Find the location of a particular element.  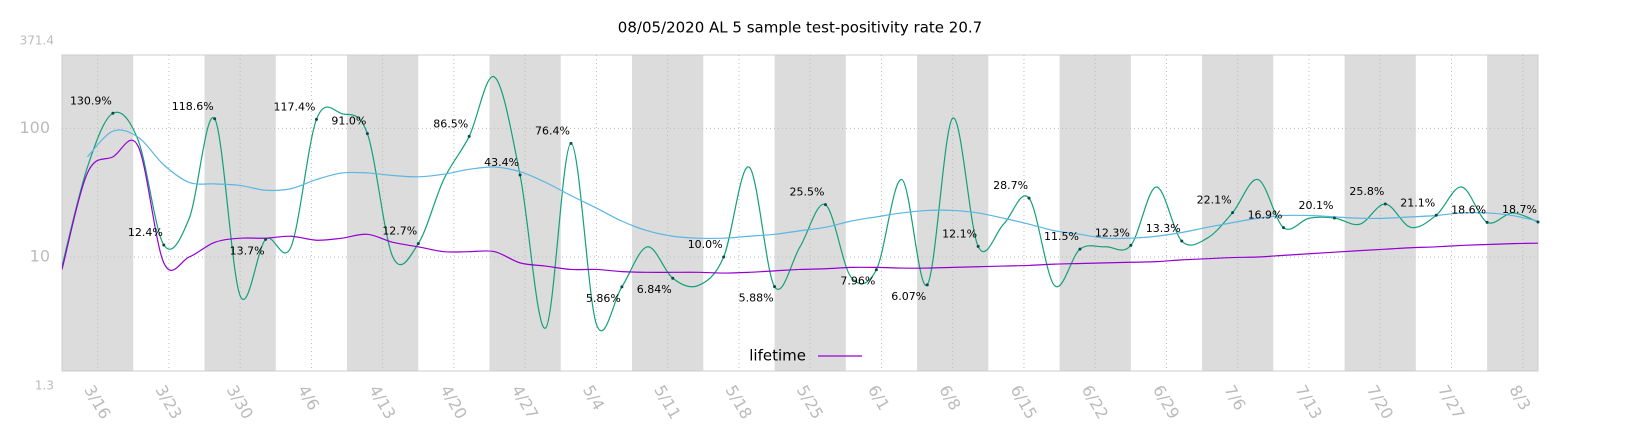

data-label: 6.07% is located at coordinates (908, 296).